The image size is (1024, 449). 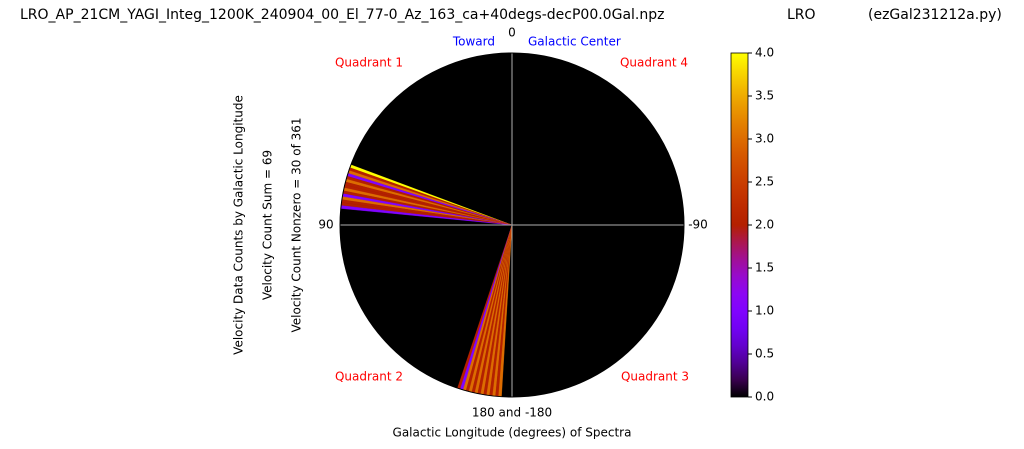 What do you see at coordinates (297, 224) in the screenshot?
I see `y-label: Velocity Count Nonzero = 30 of 361` at bounding box center [297, 224].